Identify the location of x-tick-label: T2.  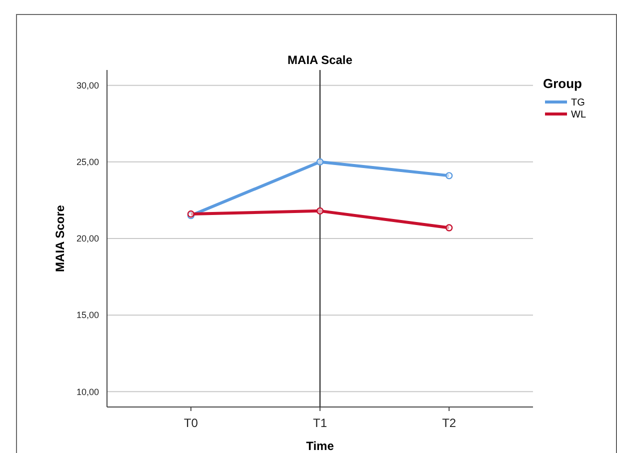
(449, 423).